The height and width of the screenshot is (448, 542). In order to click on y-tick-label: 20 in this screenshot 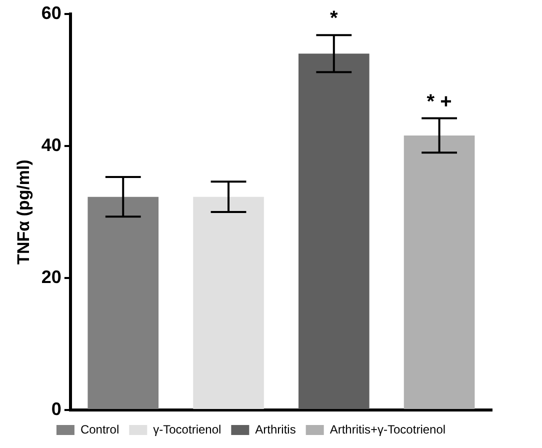, I will do `click(51, 276)`.